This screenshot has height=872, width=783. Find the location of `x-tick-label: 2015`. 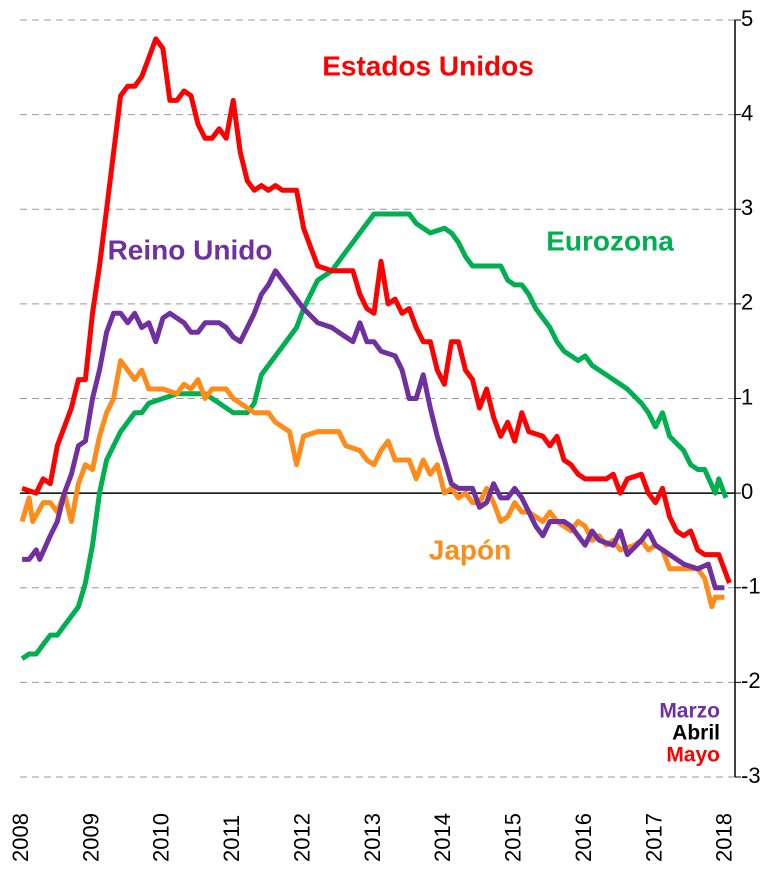

x-tick-label: 2015 is located at coordinates (513, 837).